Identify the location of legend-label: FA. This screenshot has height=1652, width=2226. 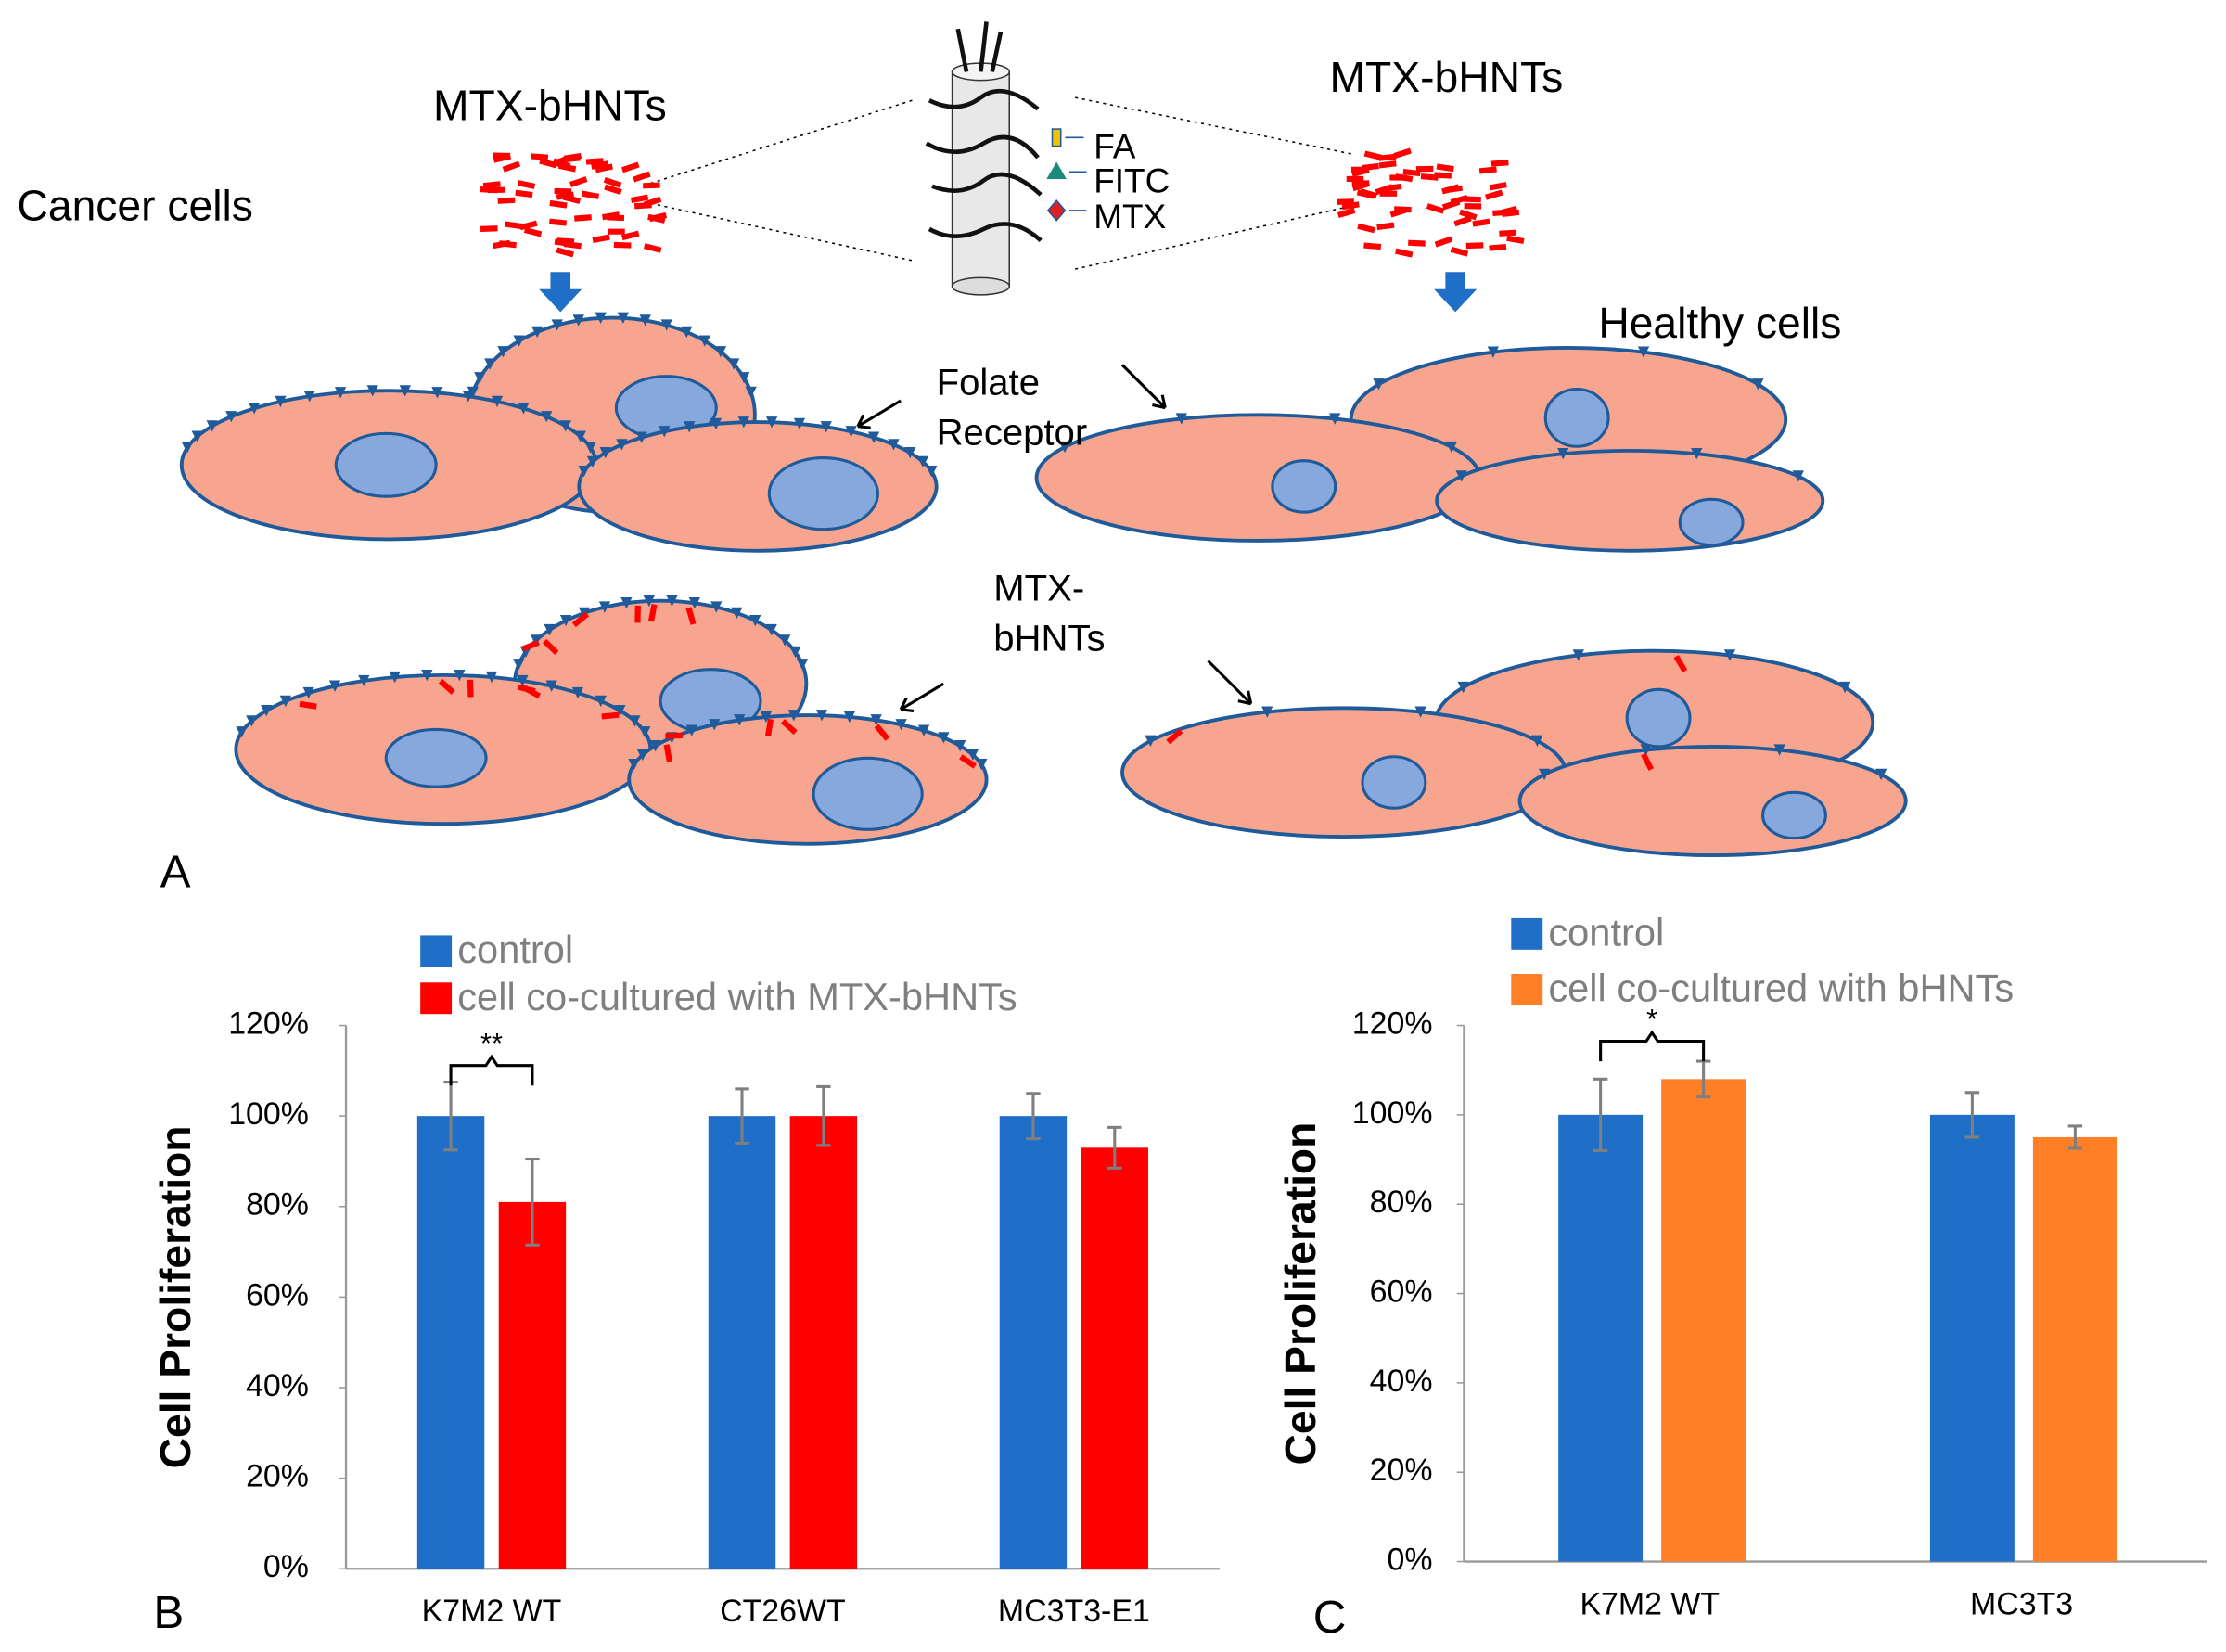
(1115, 146).